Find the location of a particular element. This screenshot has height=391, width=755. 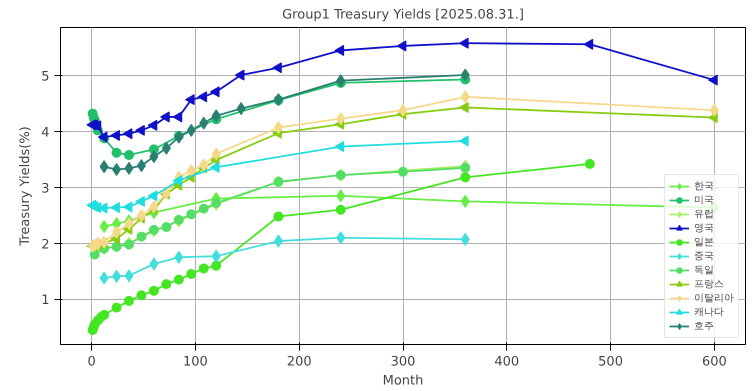

y-tick-label: 3 is located at coordinates (45, 188).